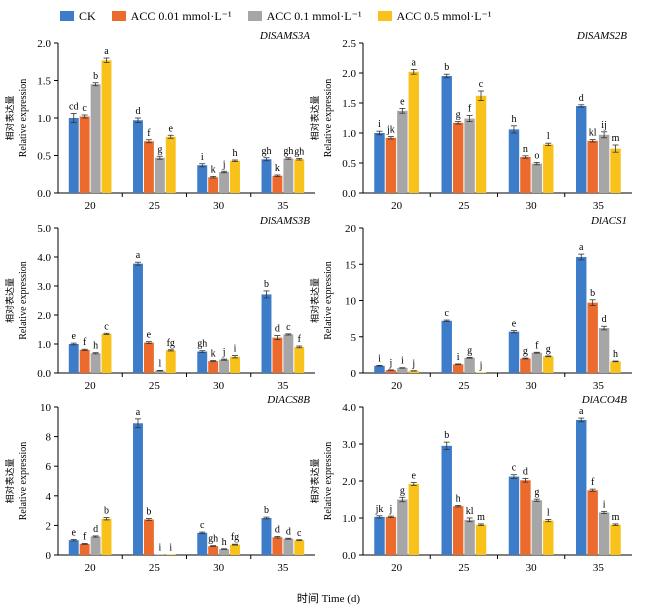  Describe the element at coordinates (288, 400) in the screenshot. I see `chart-title: DlACS8B` at that location.